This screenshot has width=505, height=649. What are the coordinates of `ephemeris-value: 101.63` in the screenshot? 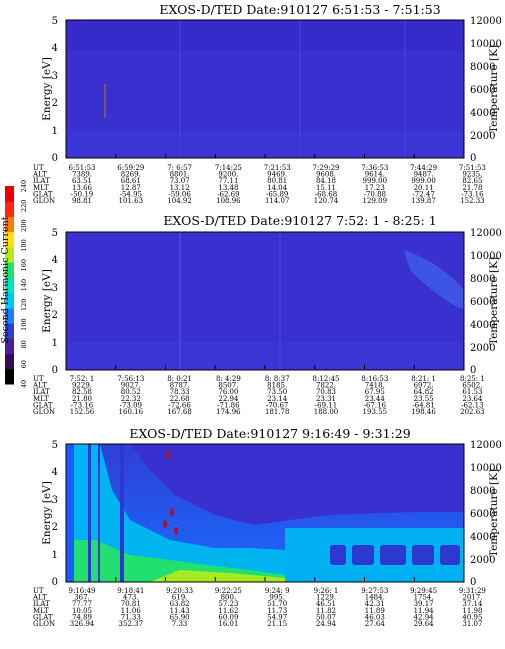 It's located at (131, 201).